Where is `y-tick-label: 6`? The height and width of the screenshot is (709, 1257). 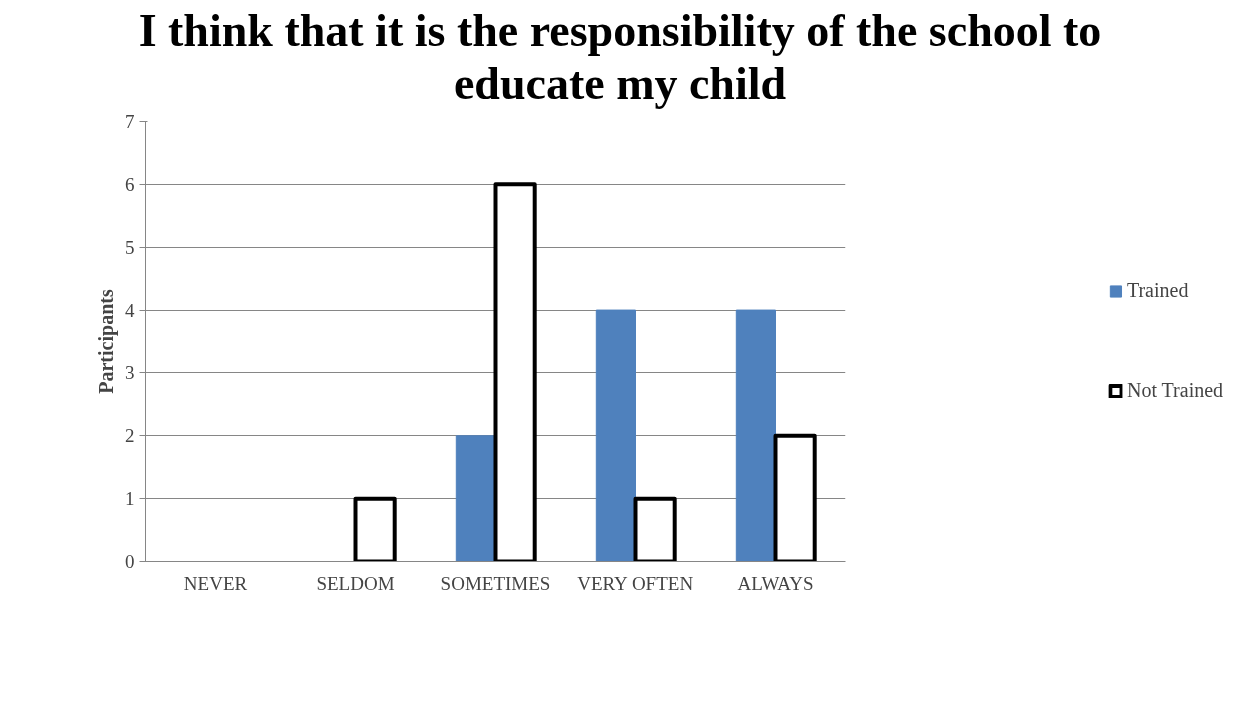 y-tick-label: 6 is located at coordinates (130, 184).